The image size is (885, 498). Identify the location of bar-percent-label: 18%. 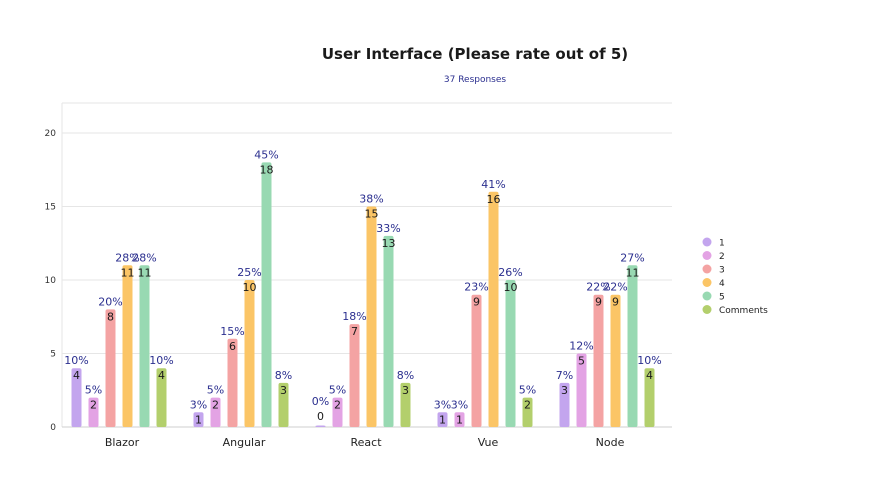
(354, 316).